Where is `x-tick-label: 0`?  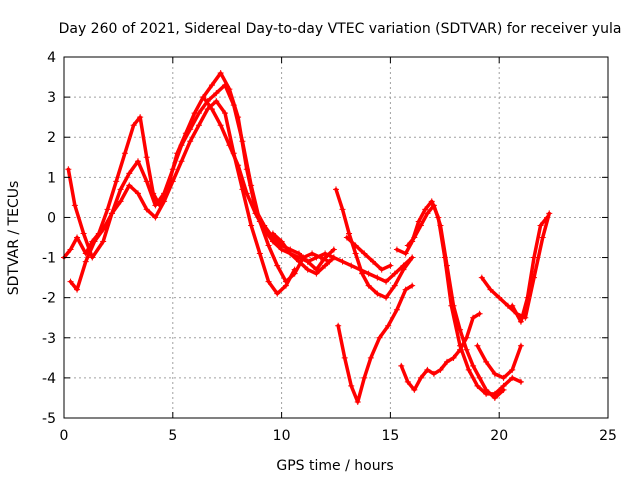
x-tick-label: 0 is located at coordinates (64, 436).